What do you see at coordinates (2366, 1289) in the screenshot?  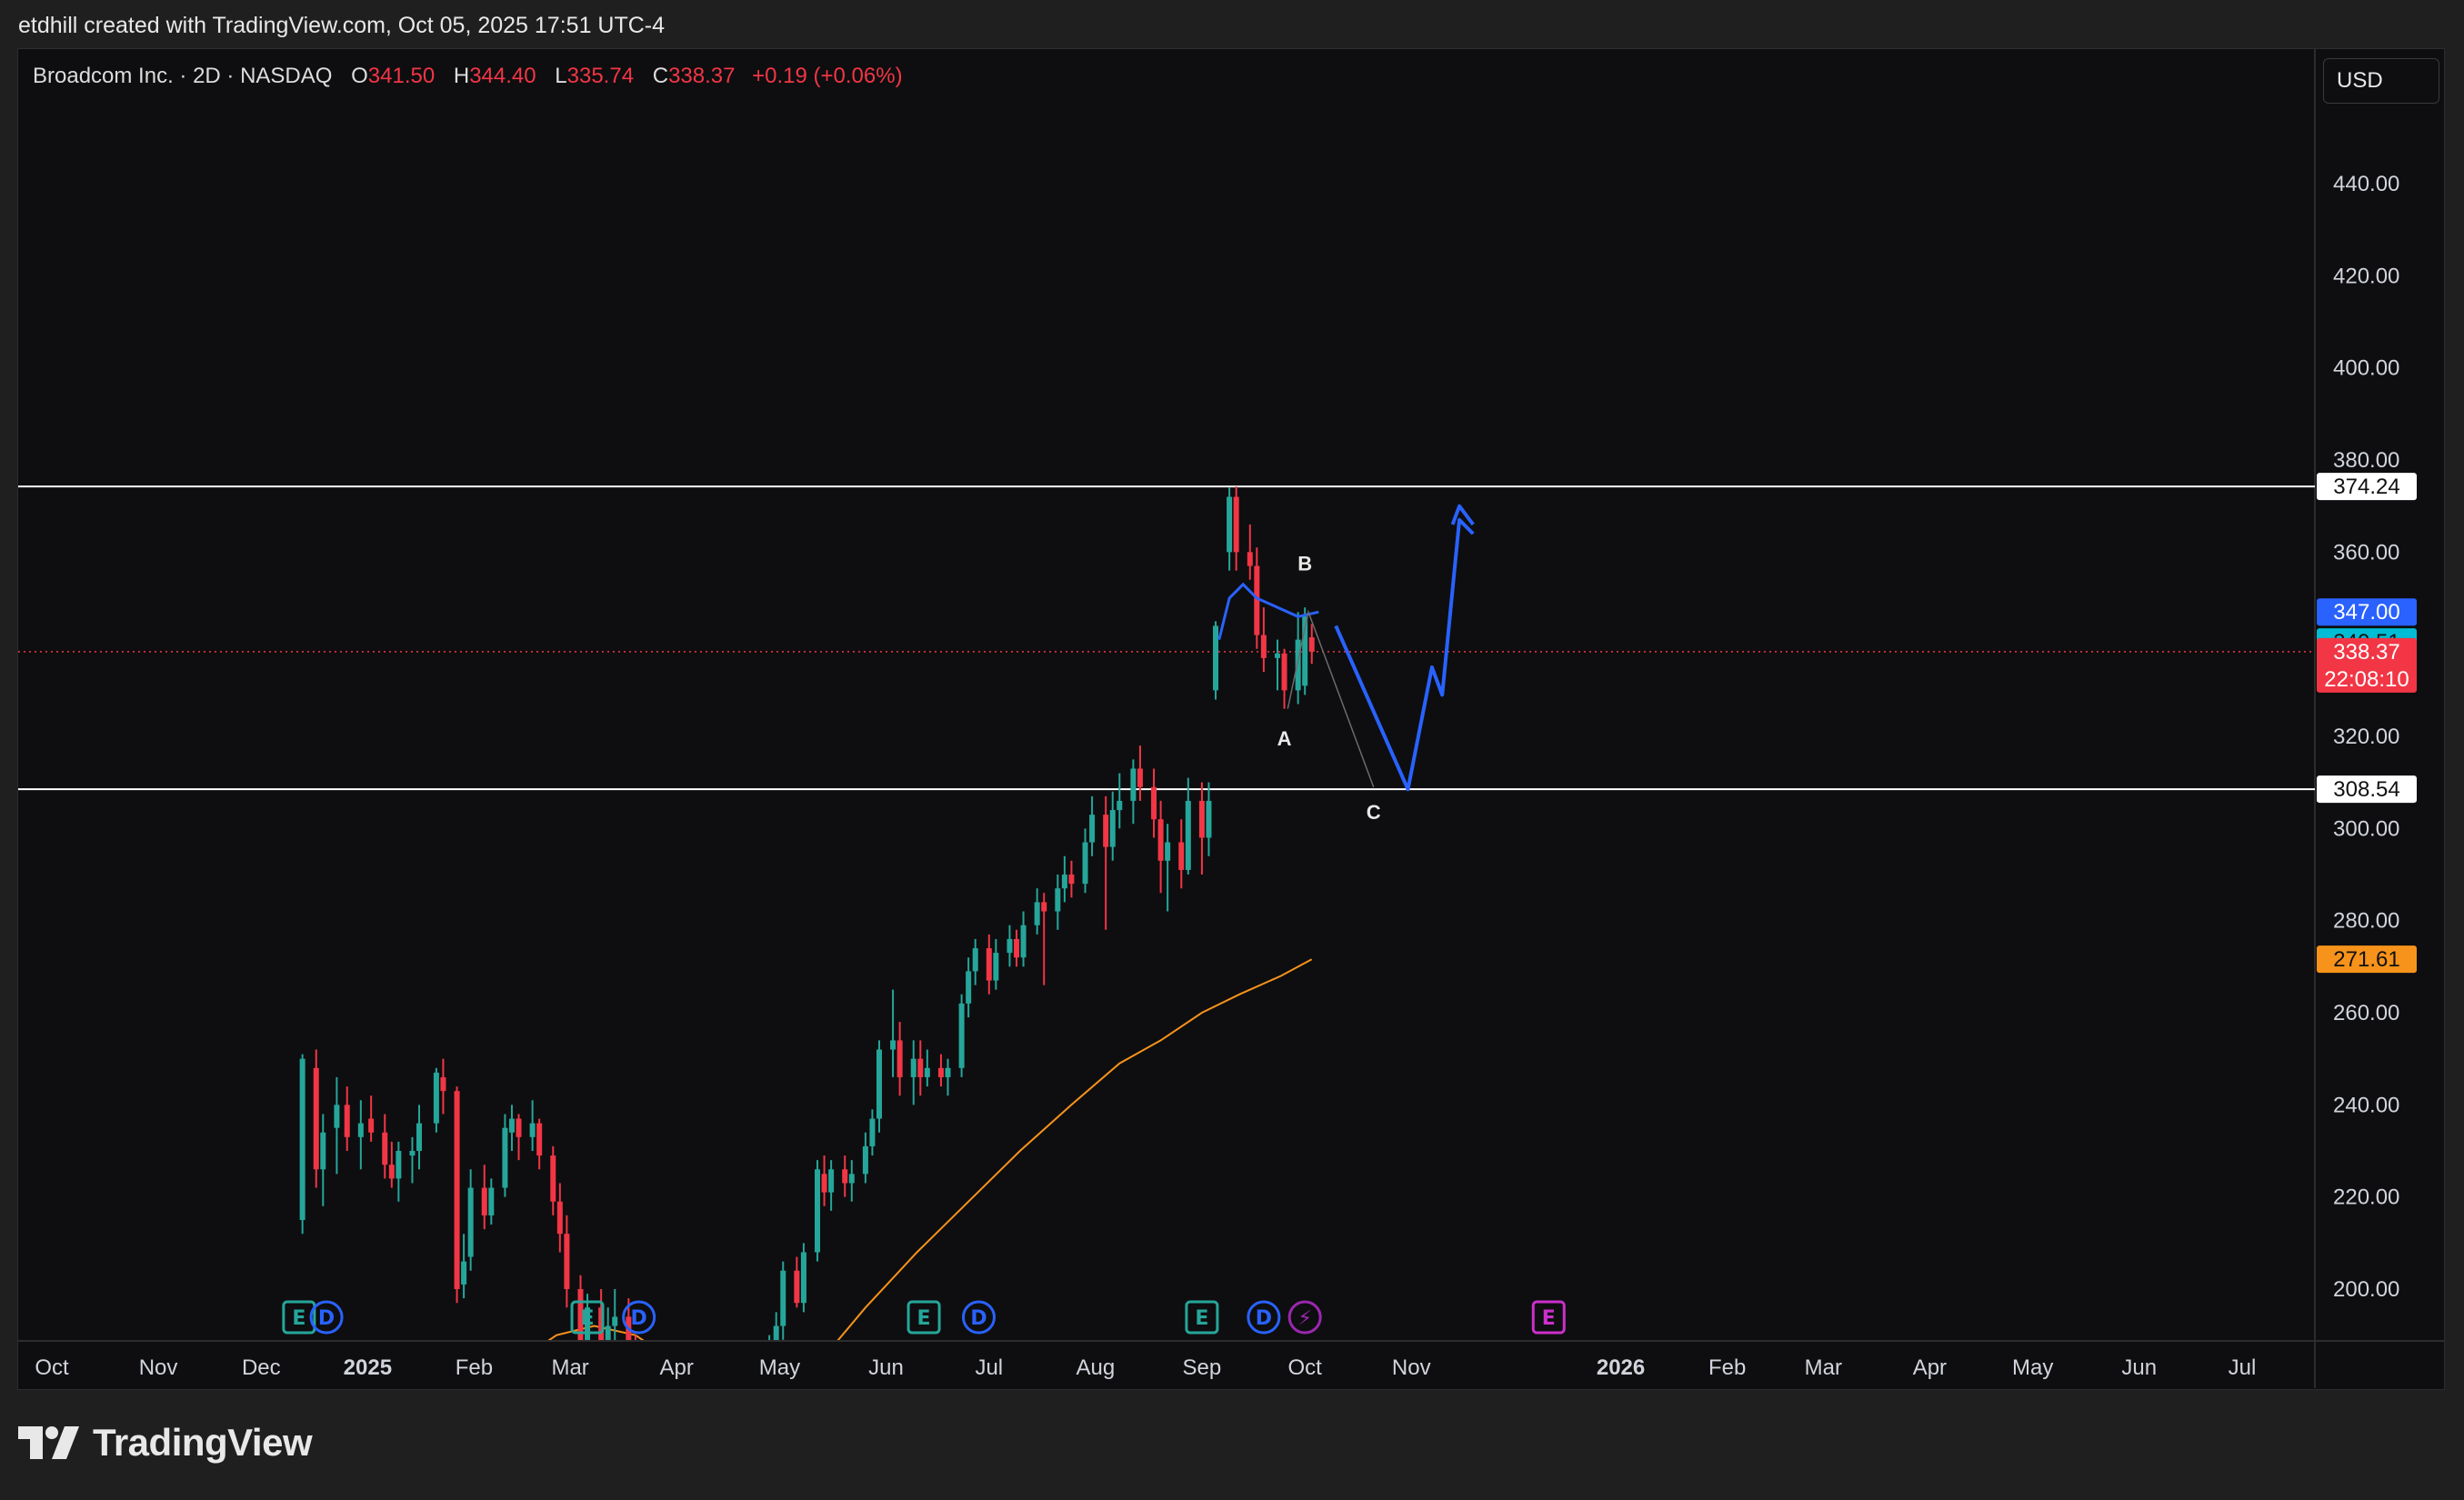 I see `price-tick-label: 200.00` at bounding box center [2366, 1289].